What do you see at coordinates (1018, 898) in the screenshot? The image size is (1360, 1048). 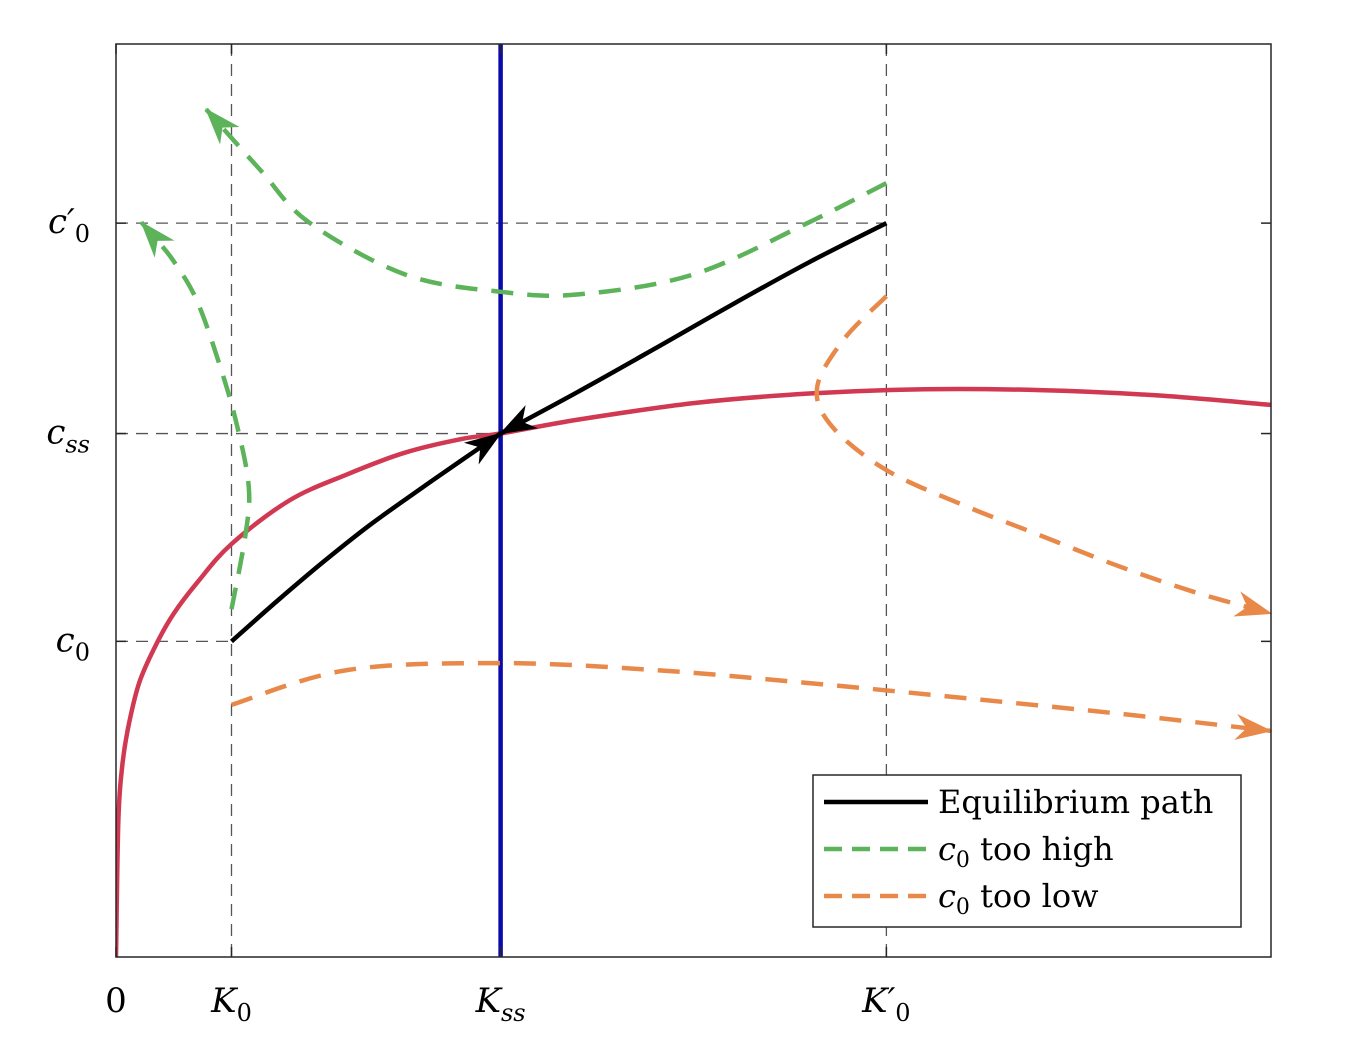 I see `legend-label-c-0-too-low: c0 too low` at bounding box center [1018, 898].